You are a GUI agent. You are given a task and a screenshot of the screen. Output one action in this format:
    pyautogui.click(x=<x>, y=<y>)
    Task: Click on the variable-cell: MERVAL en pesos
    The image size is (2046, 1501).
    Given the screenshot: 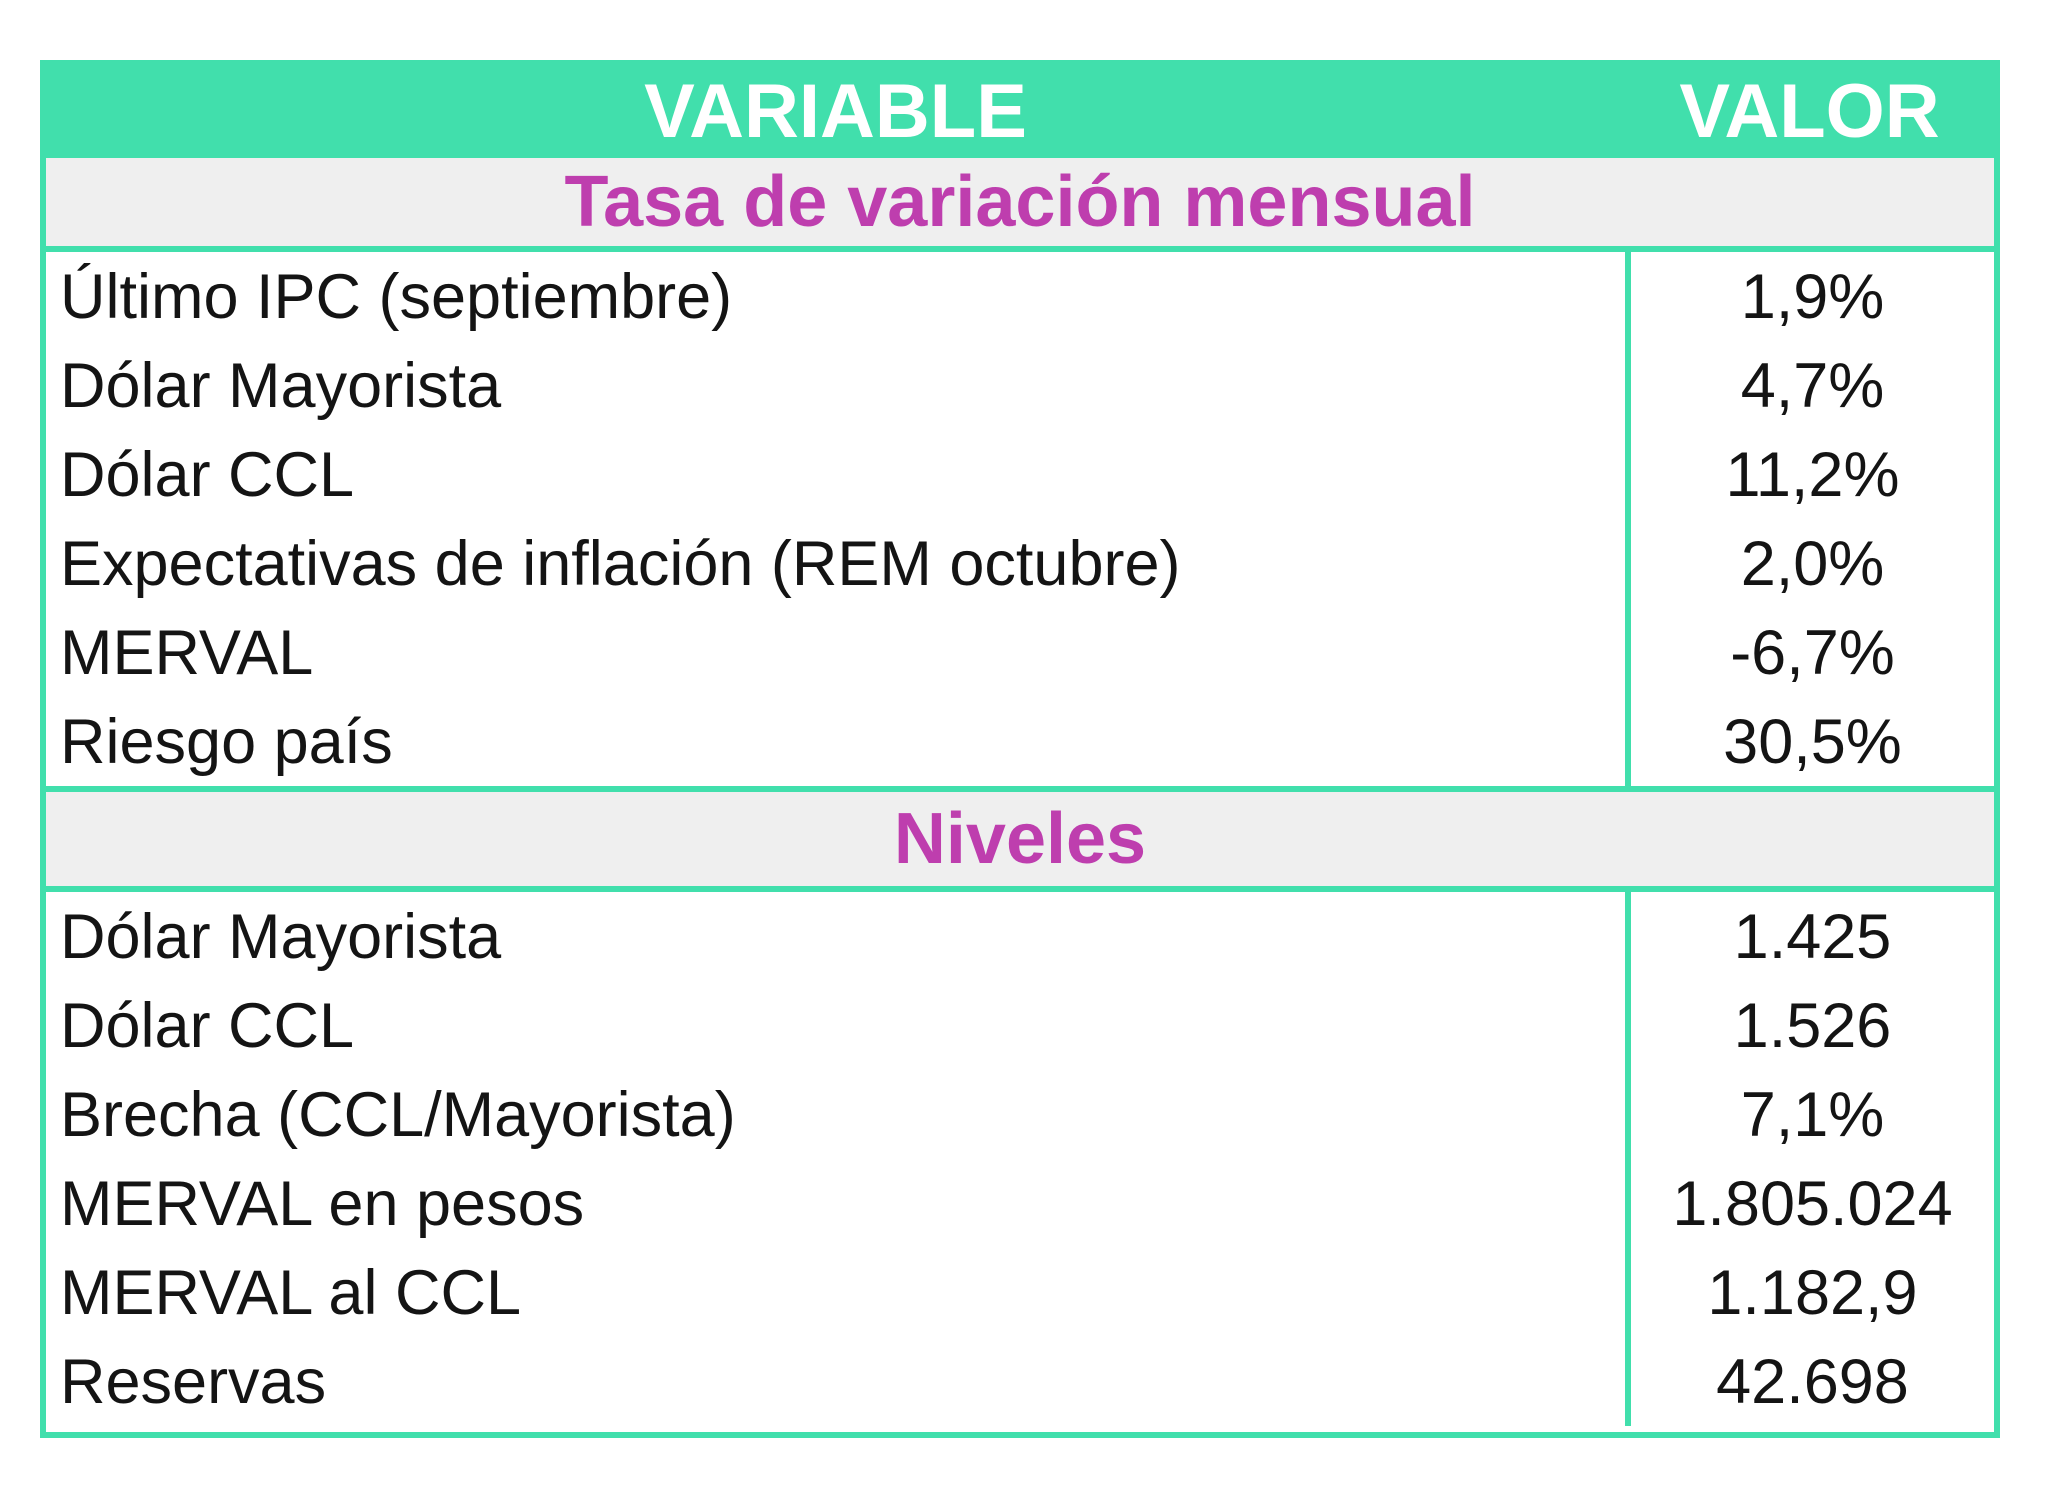 What is the action you would take?
    pyautogui.click(x=322, y=1203)
    